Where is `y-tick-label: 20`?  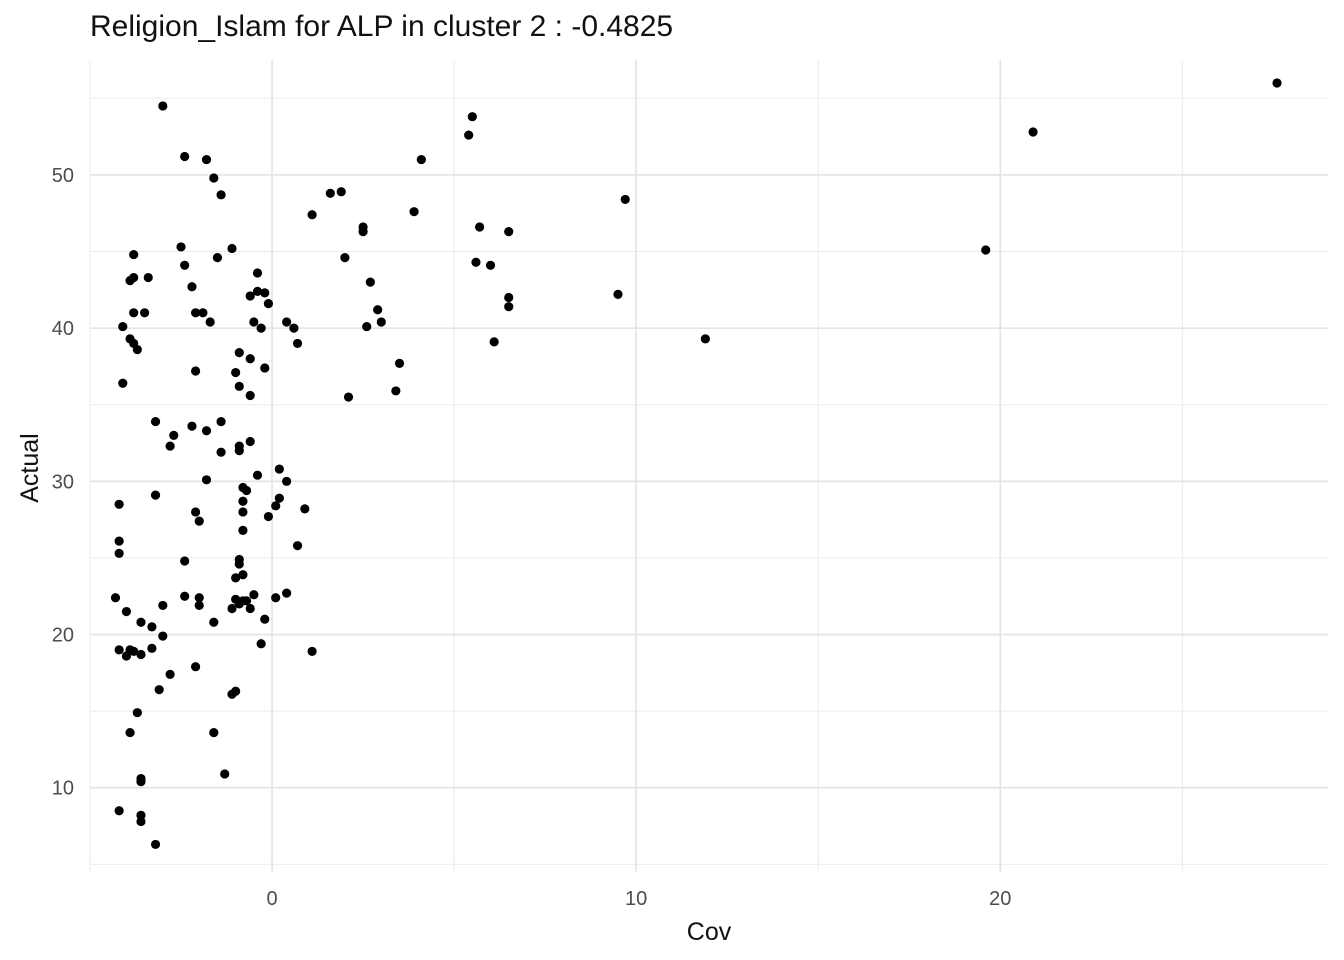
y-tick-label: 20 is located at coordinates (63, 636).